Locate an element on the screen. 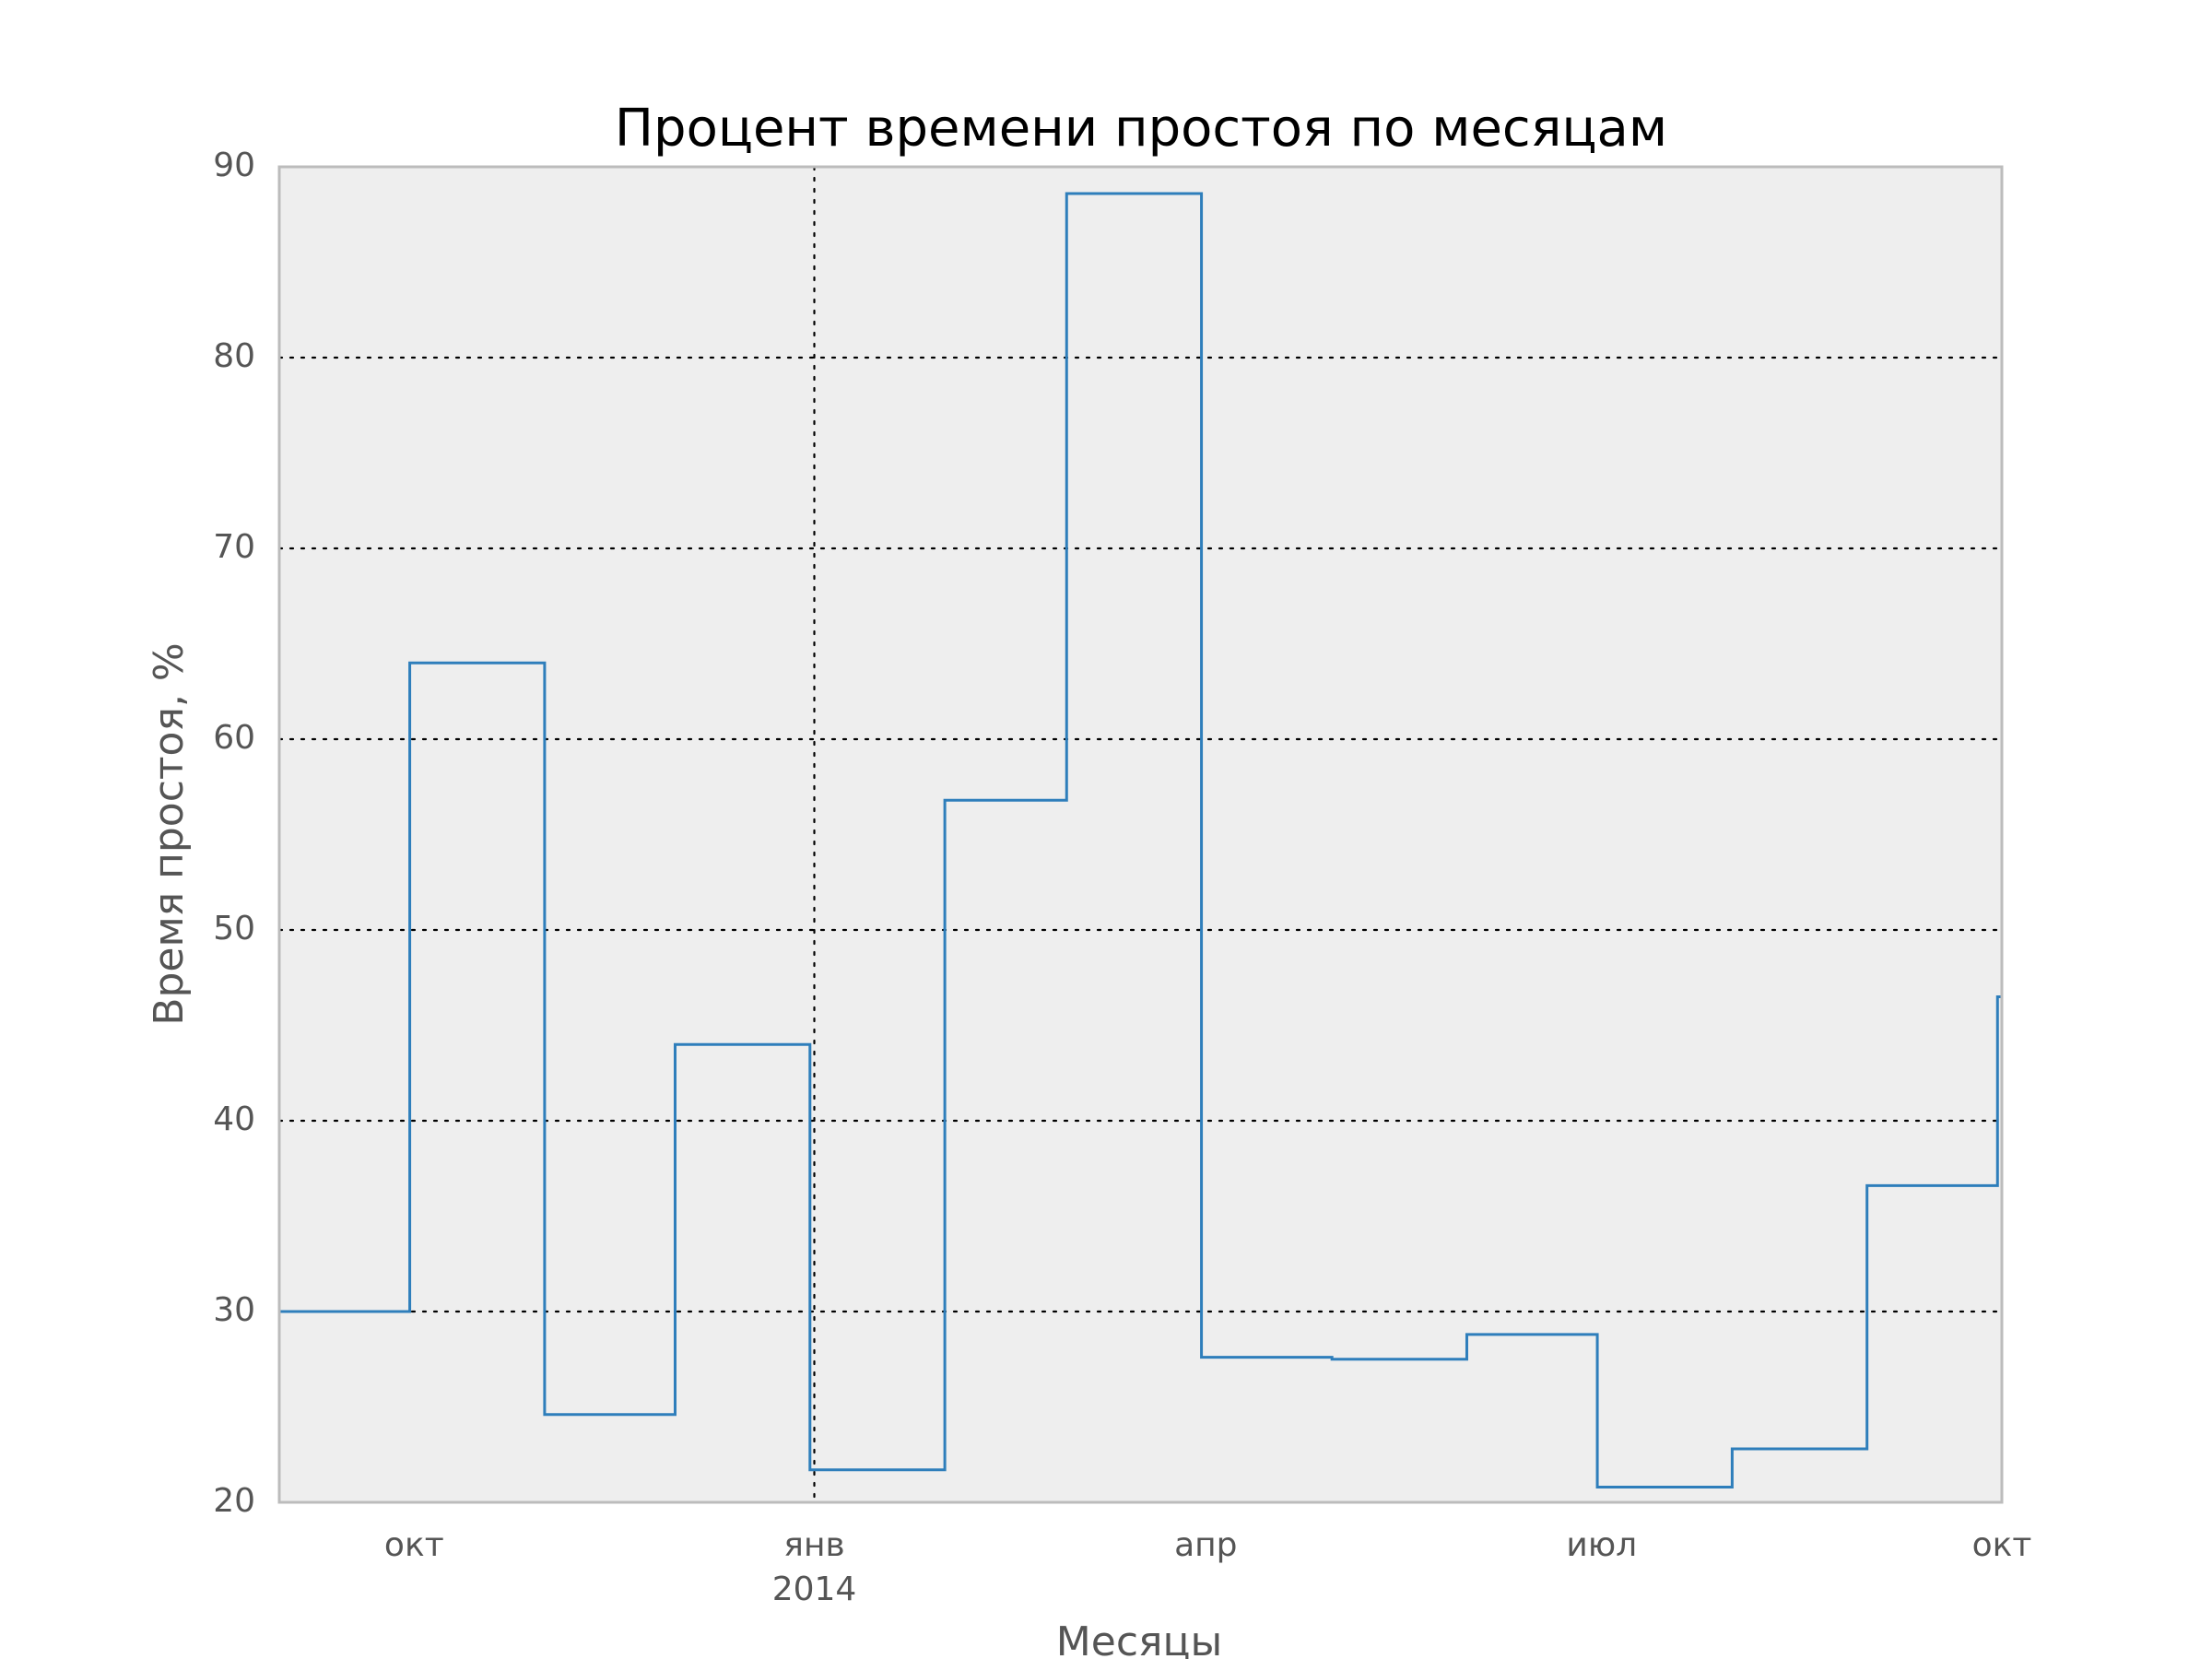 This screenshot has height=1659, width=2212. x-tick-sublabel: 2014 is located at coordinates (814, 1589).